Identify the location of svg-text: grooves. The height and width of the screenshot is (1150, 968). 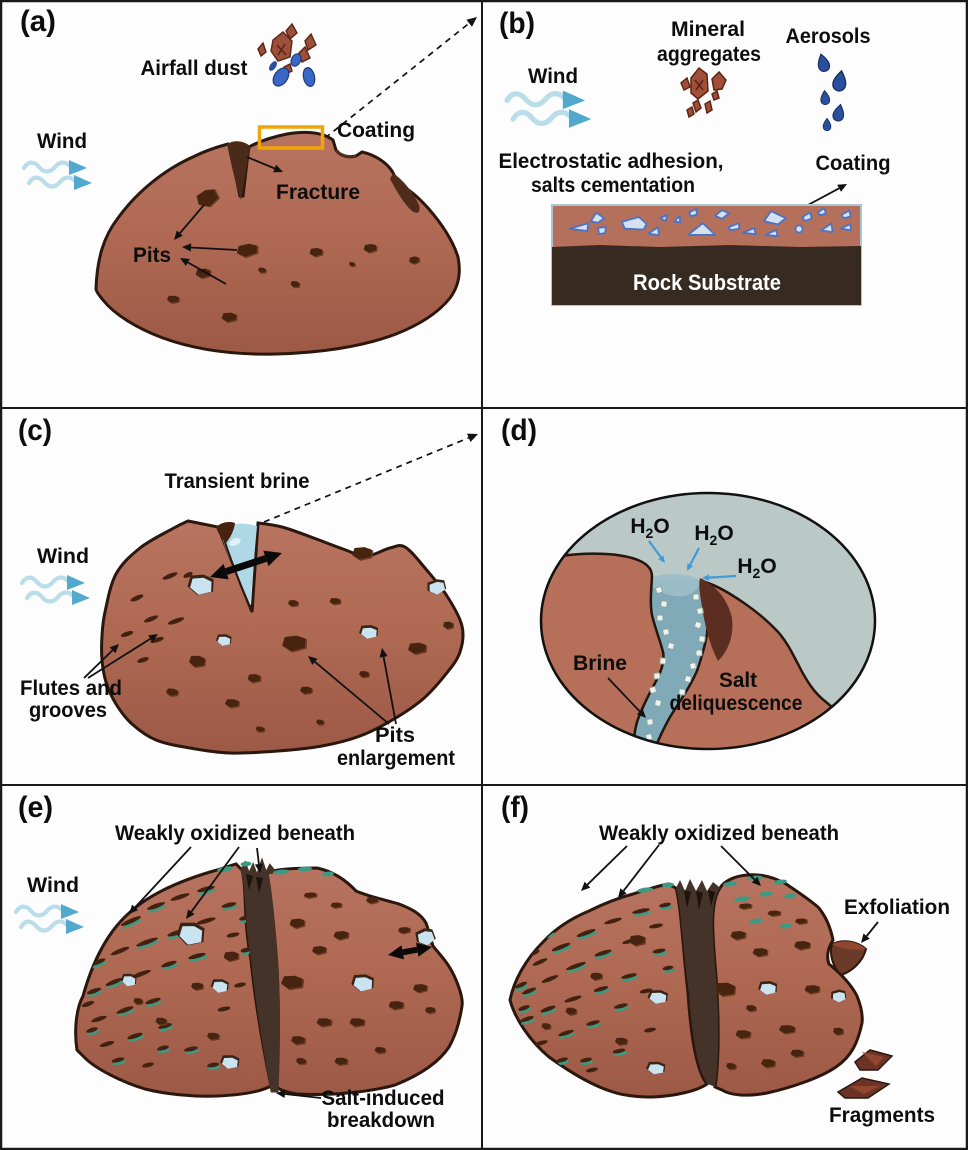
(68, 710).